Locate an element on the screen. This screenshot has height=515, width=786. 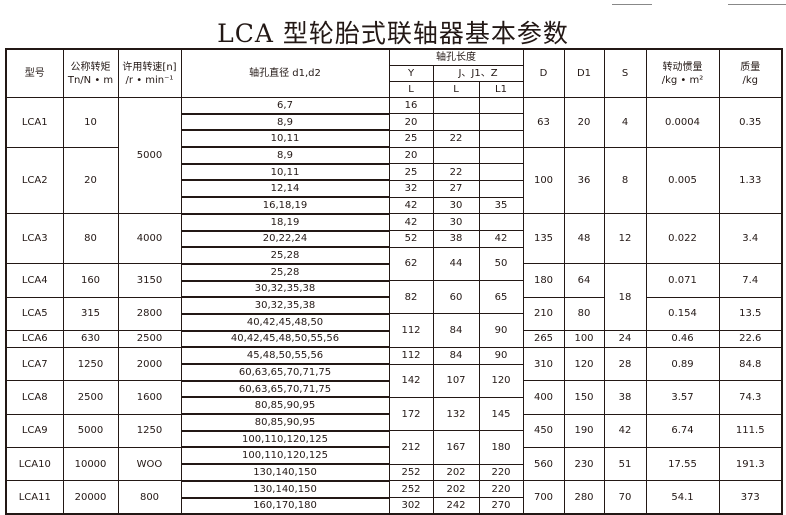
bore-cell: 40,42,45,48,50 is located at coordinates (285, 322).